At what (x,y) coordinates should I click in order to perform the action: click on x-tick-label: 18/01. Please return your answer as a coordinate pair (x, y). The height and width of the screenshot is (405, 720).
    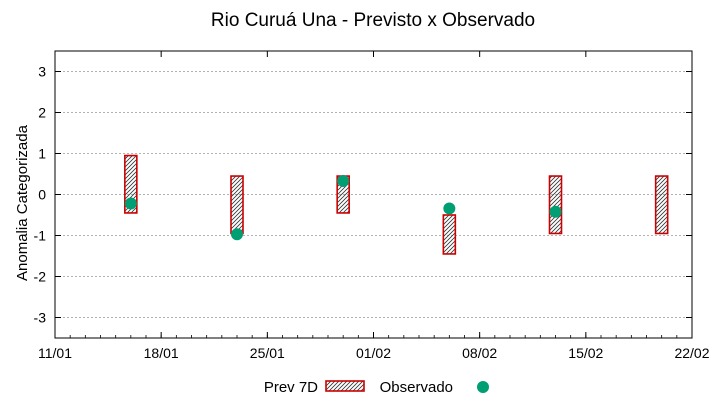
    Looking at the image, I should click on (161, 353).